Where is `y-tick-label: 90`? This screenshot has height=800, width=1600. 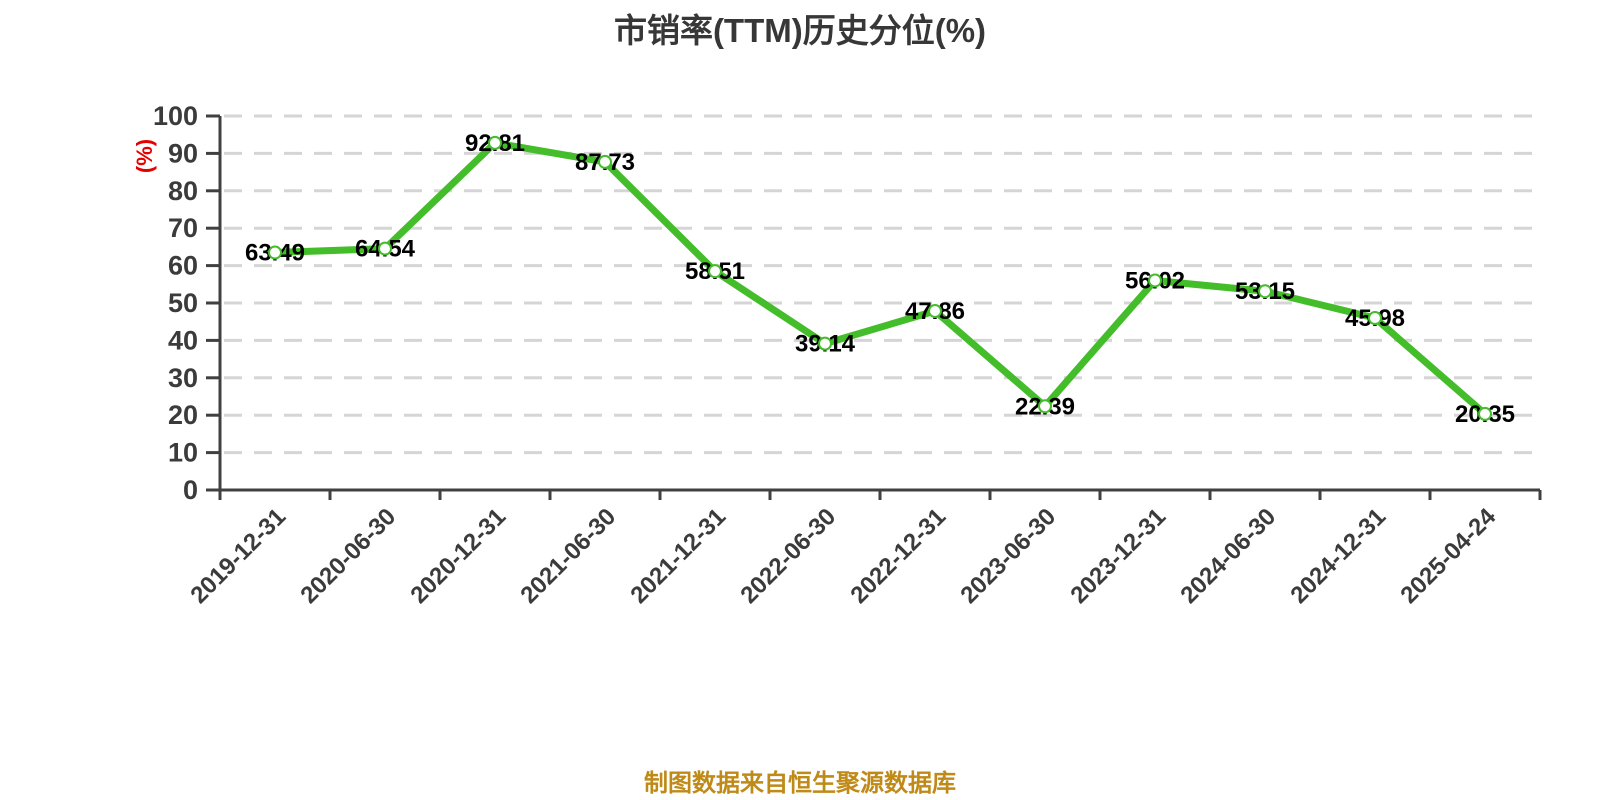 y-tick-label: 90 is located at coordinates (183, 153).